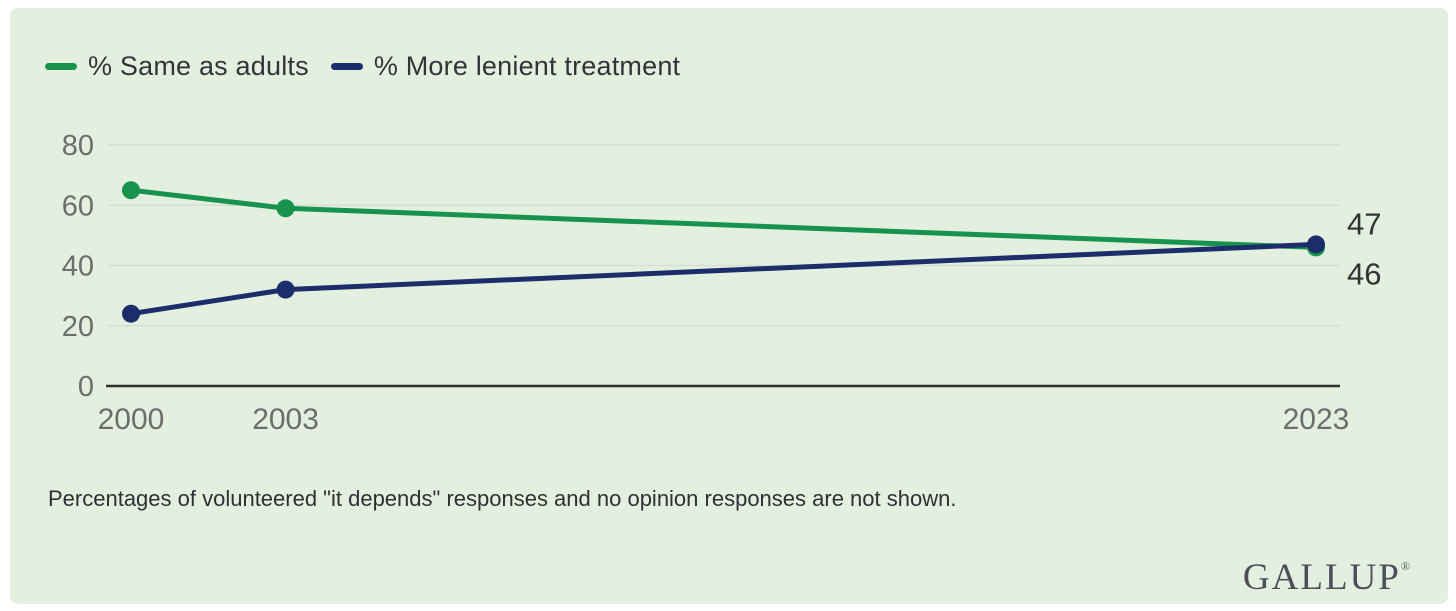 The height and width of the screenshot is (611, 1456). Describe the element at coordinates (131, 419) in the screenshot. I see `x-tick-label: 2000` at that location.